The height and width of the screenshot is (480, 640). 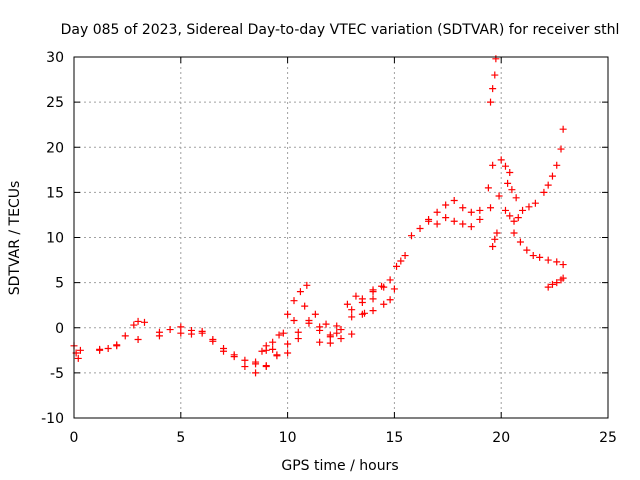 I want to click on series-track-l, so click(x=376, y=307).